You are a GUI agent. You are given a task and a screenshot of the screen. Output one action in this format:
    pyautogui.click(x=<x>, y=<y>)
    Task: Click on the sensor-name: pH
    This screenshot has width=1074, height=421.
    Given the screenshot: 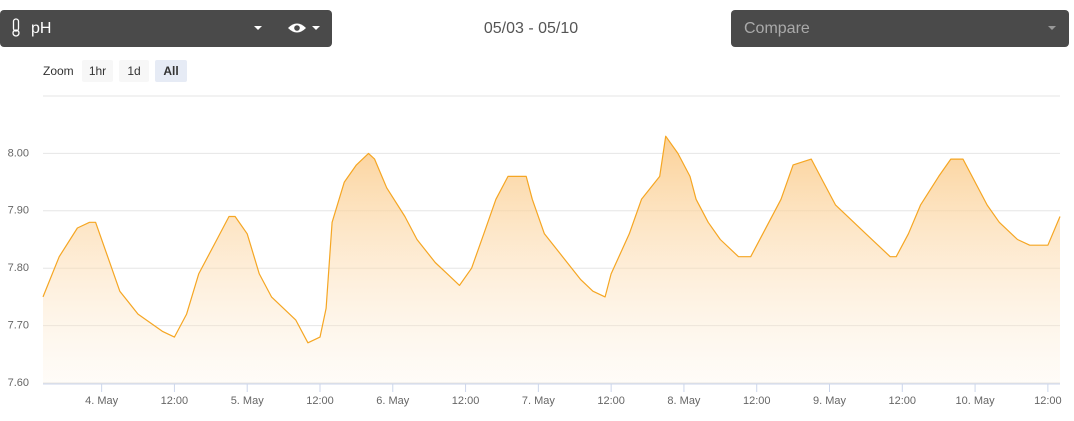 What is the action you would take?
    pyautogui.click(x=41, y=28)
    